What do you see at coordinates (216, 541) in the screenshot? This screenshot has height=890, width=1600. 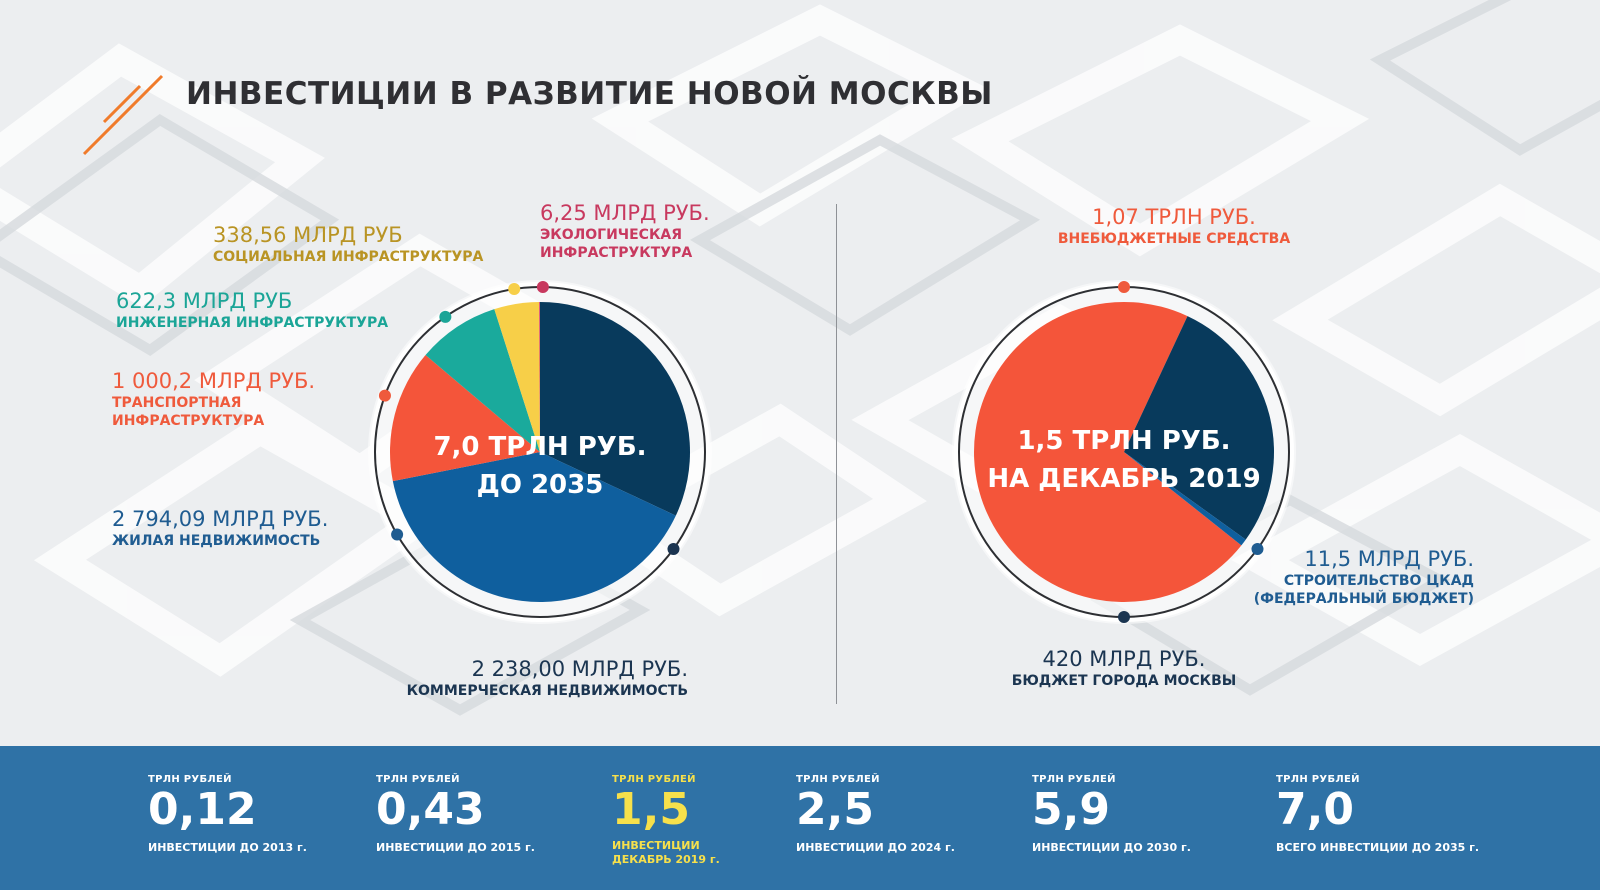 I see `label-housing-category: ЖИЛАЯ НЕДВИЖИМОСТЬ` at bounding box center [216, 541].